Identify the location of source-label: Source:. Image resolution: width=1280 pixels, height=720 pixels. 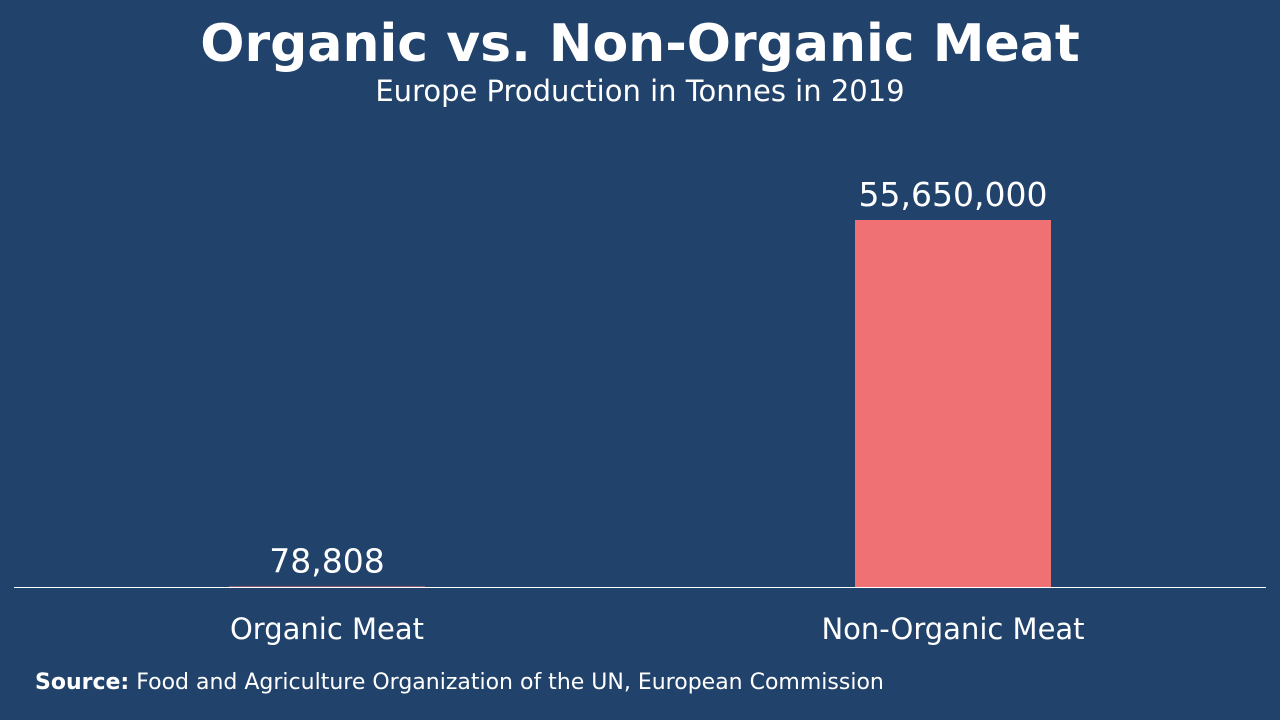
(82, 682).